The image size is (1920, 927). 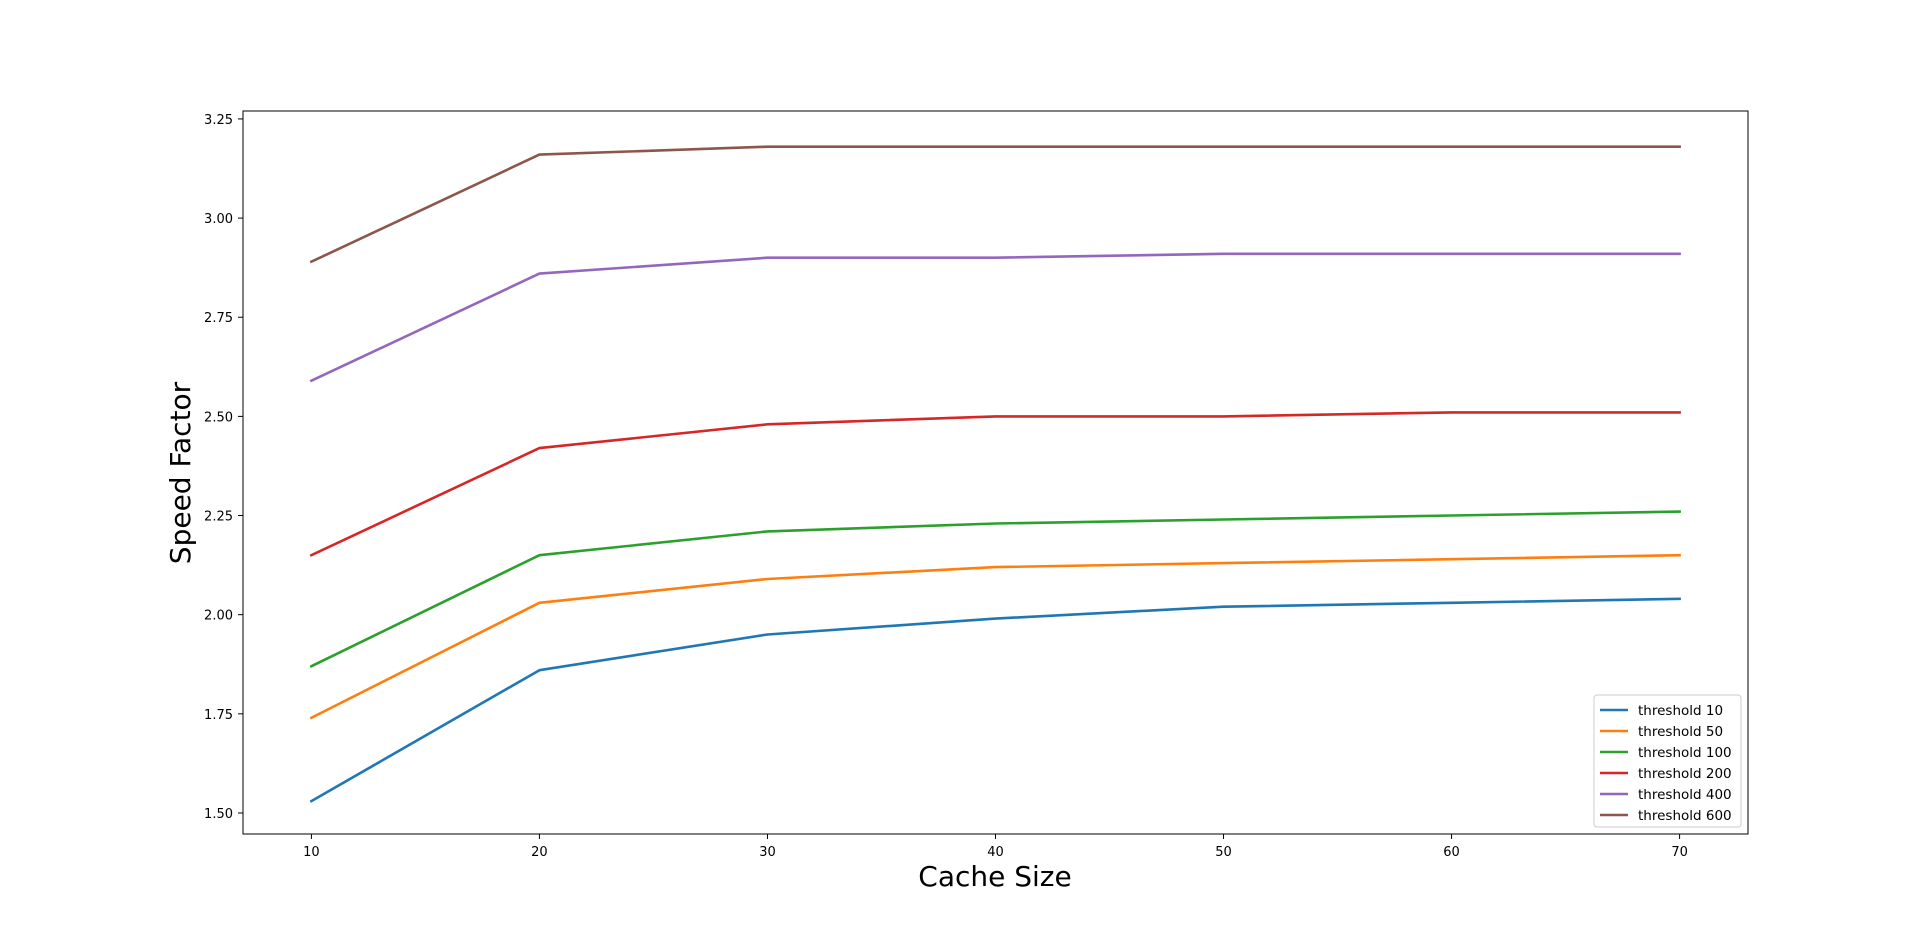 What do you see at coordinates (1451, 852) in the screenshot?
I see `x-tick-label: 60` at bounding box center [1451, 852].